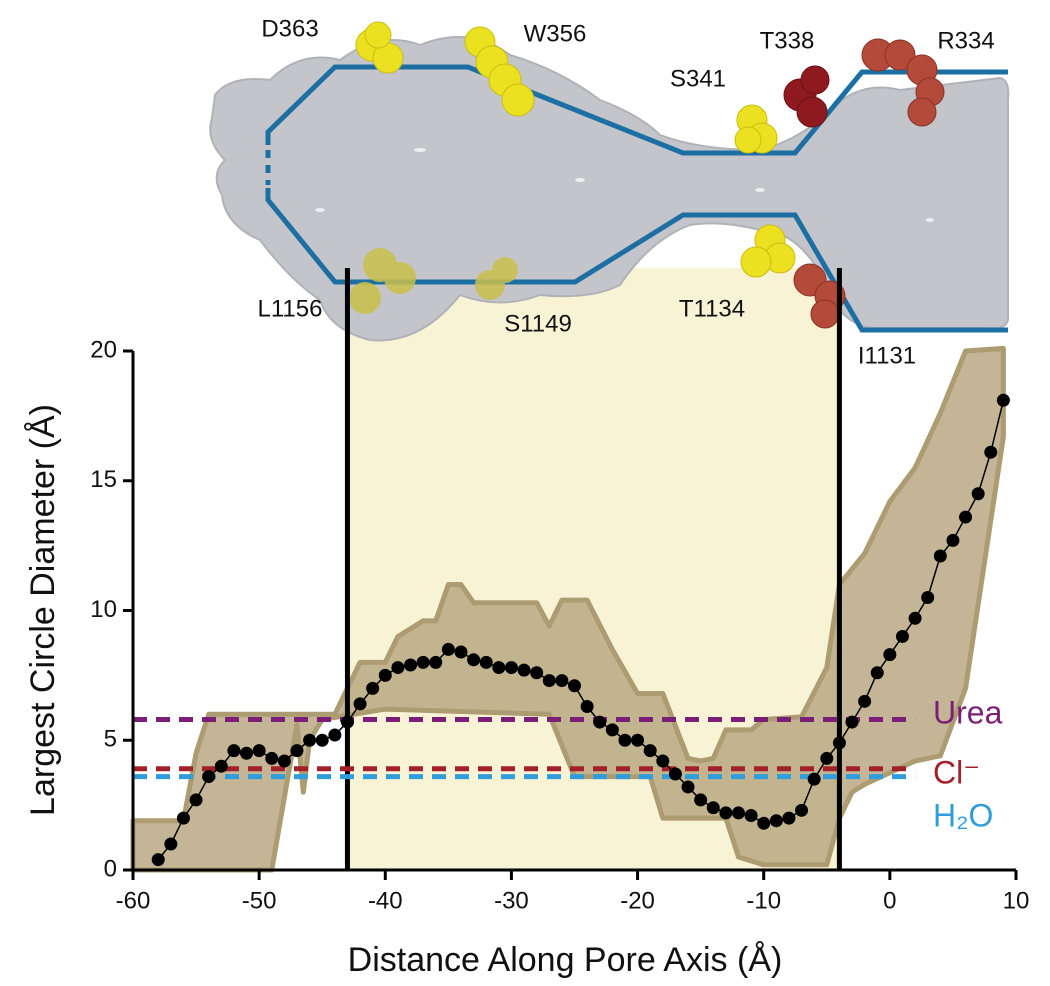 The height and width of the screenshot is (986, 1050). I want to click on x-tick-label: 10, so click(1016, 900).